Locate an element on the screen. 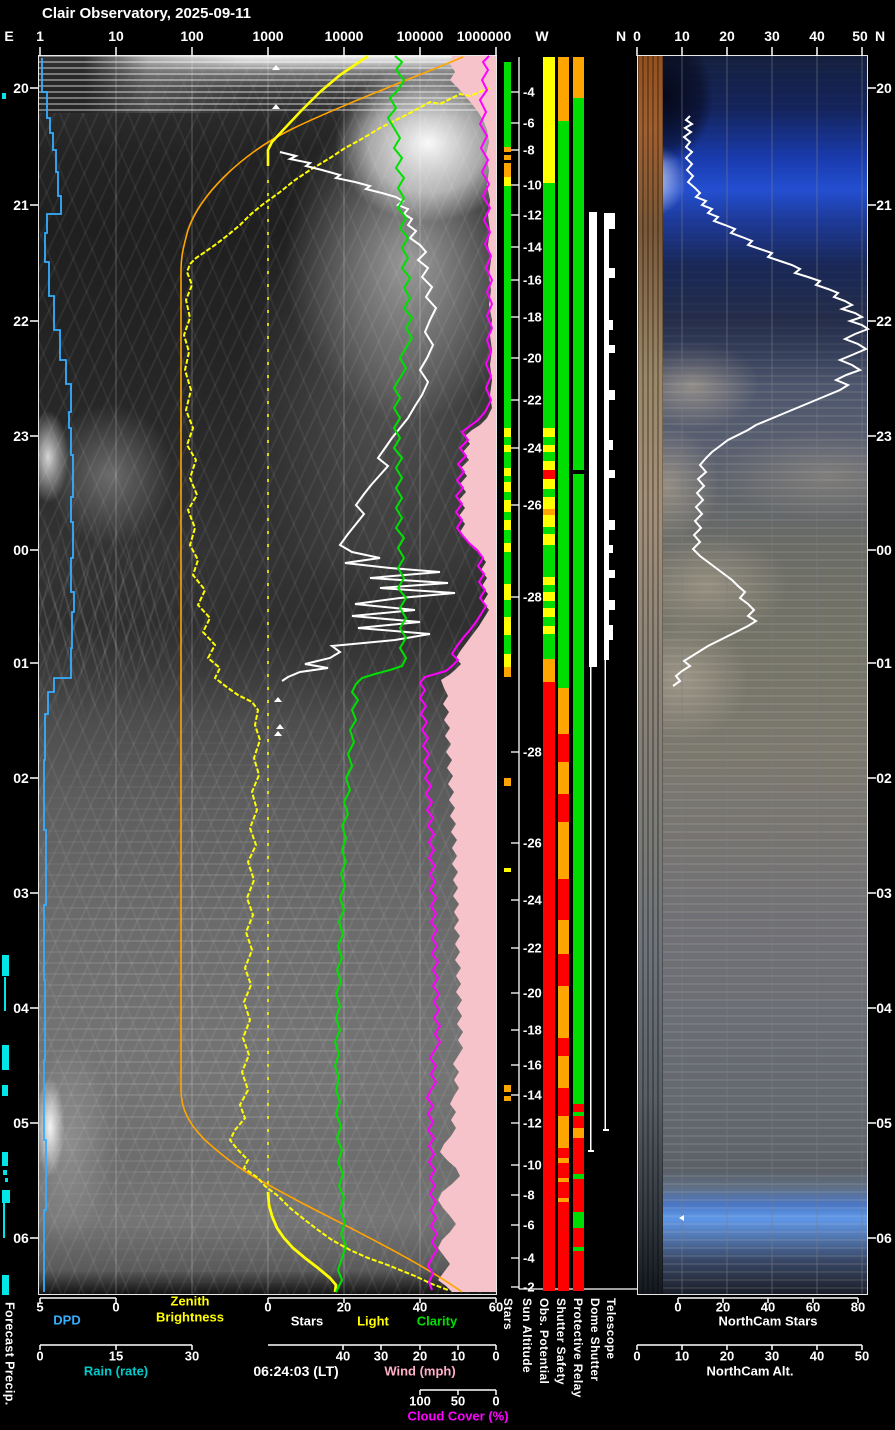  sun-altitude-label-evening: -26 is located at coordinates (532, 505).